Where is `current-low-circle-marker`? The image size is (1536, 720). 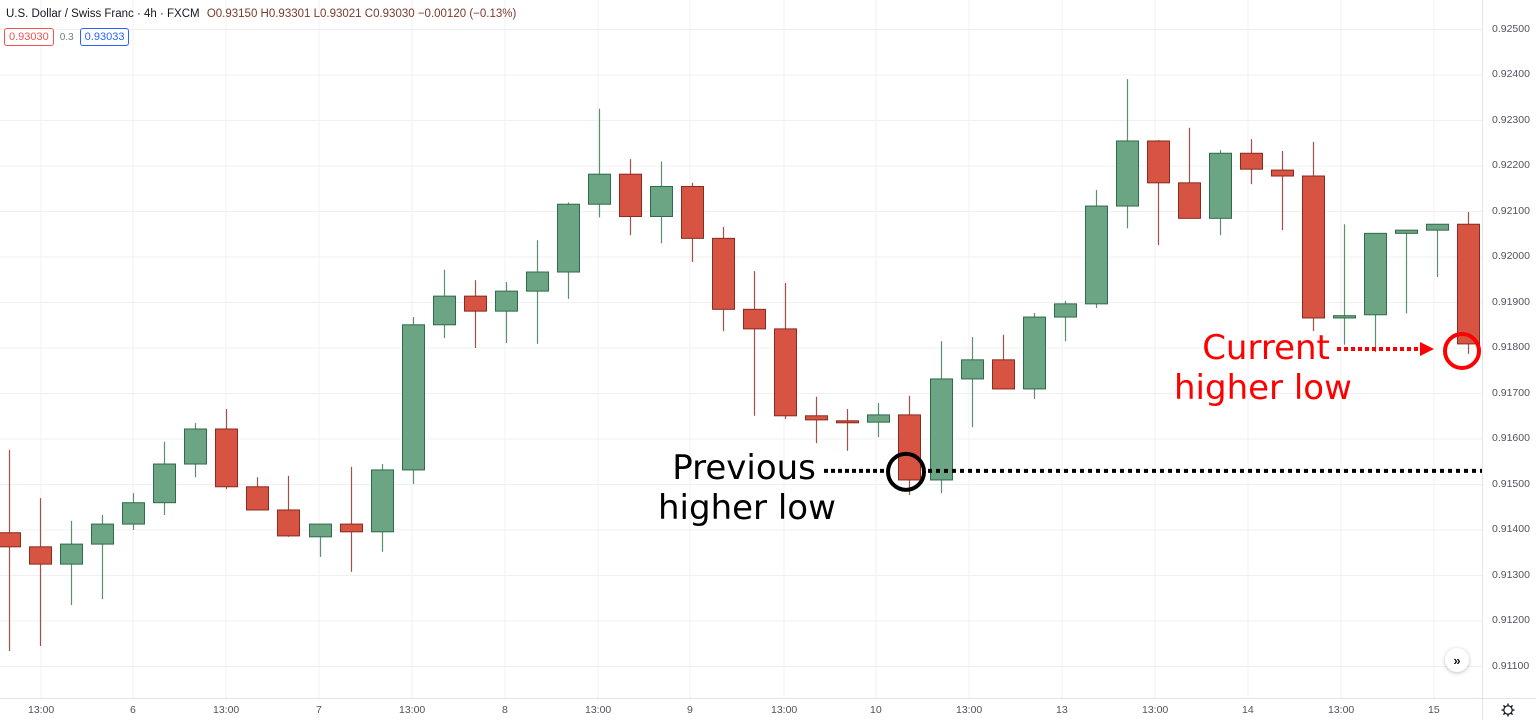
current-low-circle-marker is located at coordinates (1462, 351).